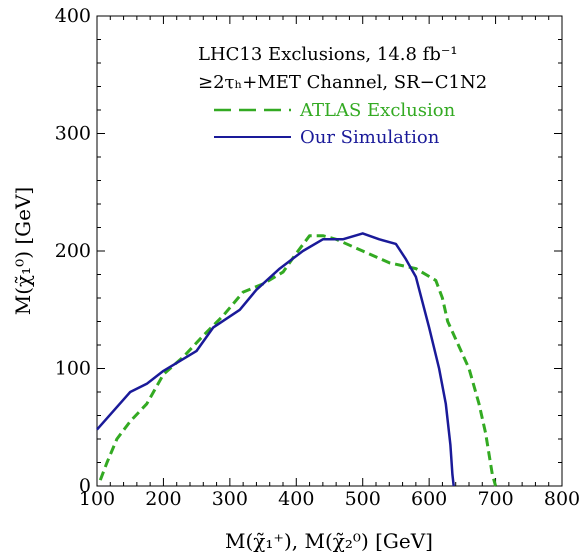 This screenshot has height=559, width=582. What do you see at coordinates (562, 499) in the screenshot?
I see `x-tick-label: 800` at bounding box center [562, 499].